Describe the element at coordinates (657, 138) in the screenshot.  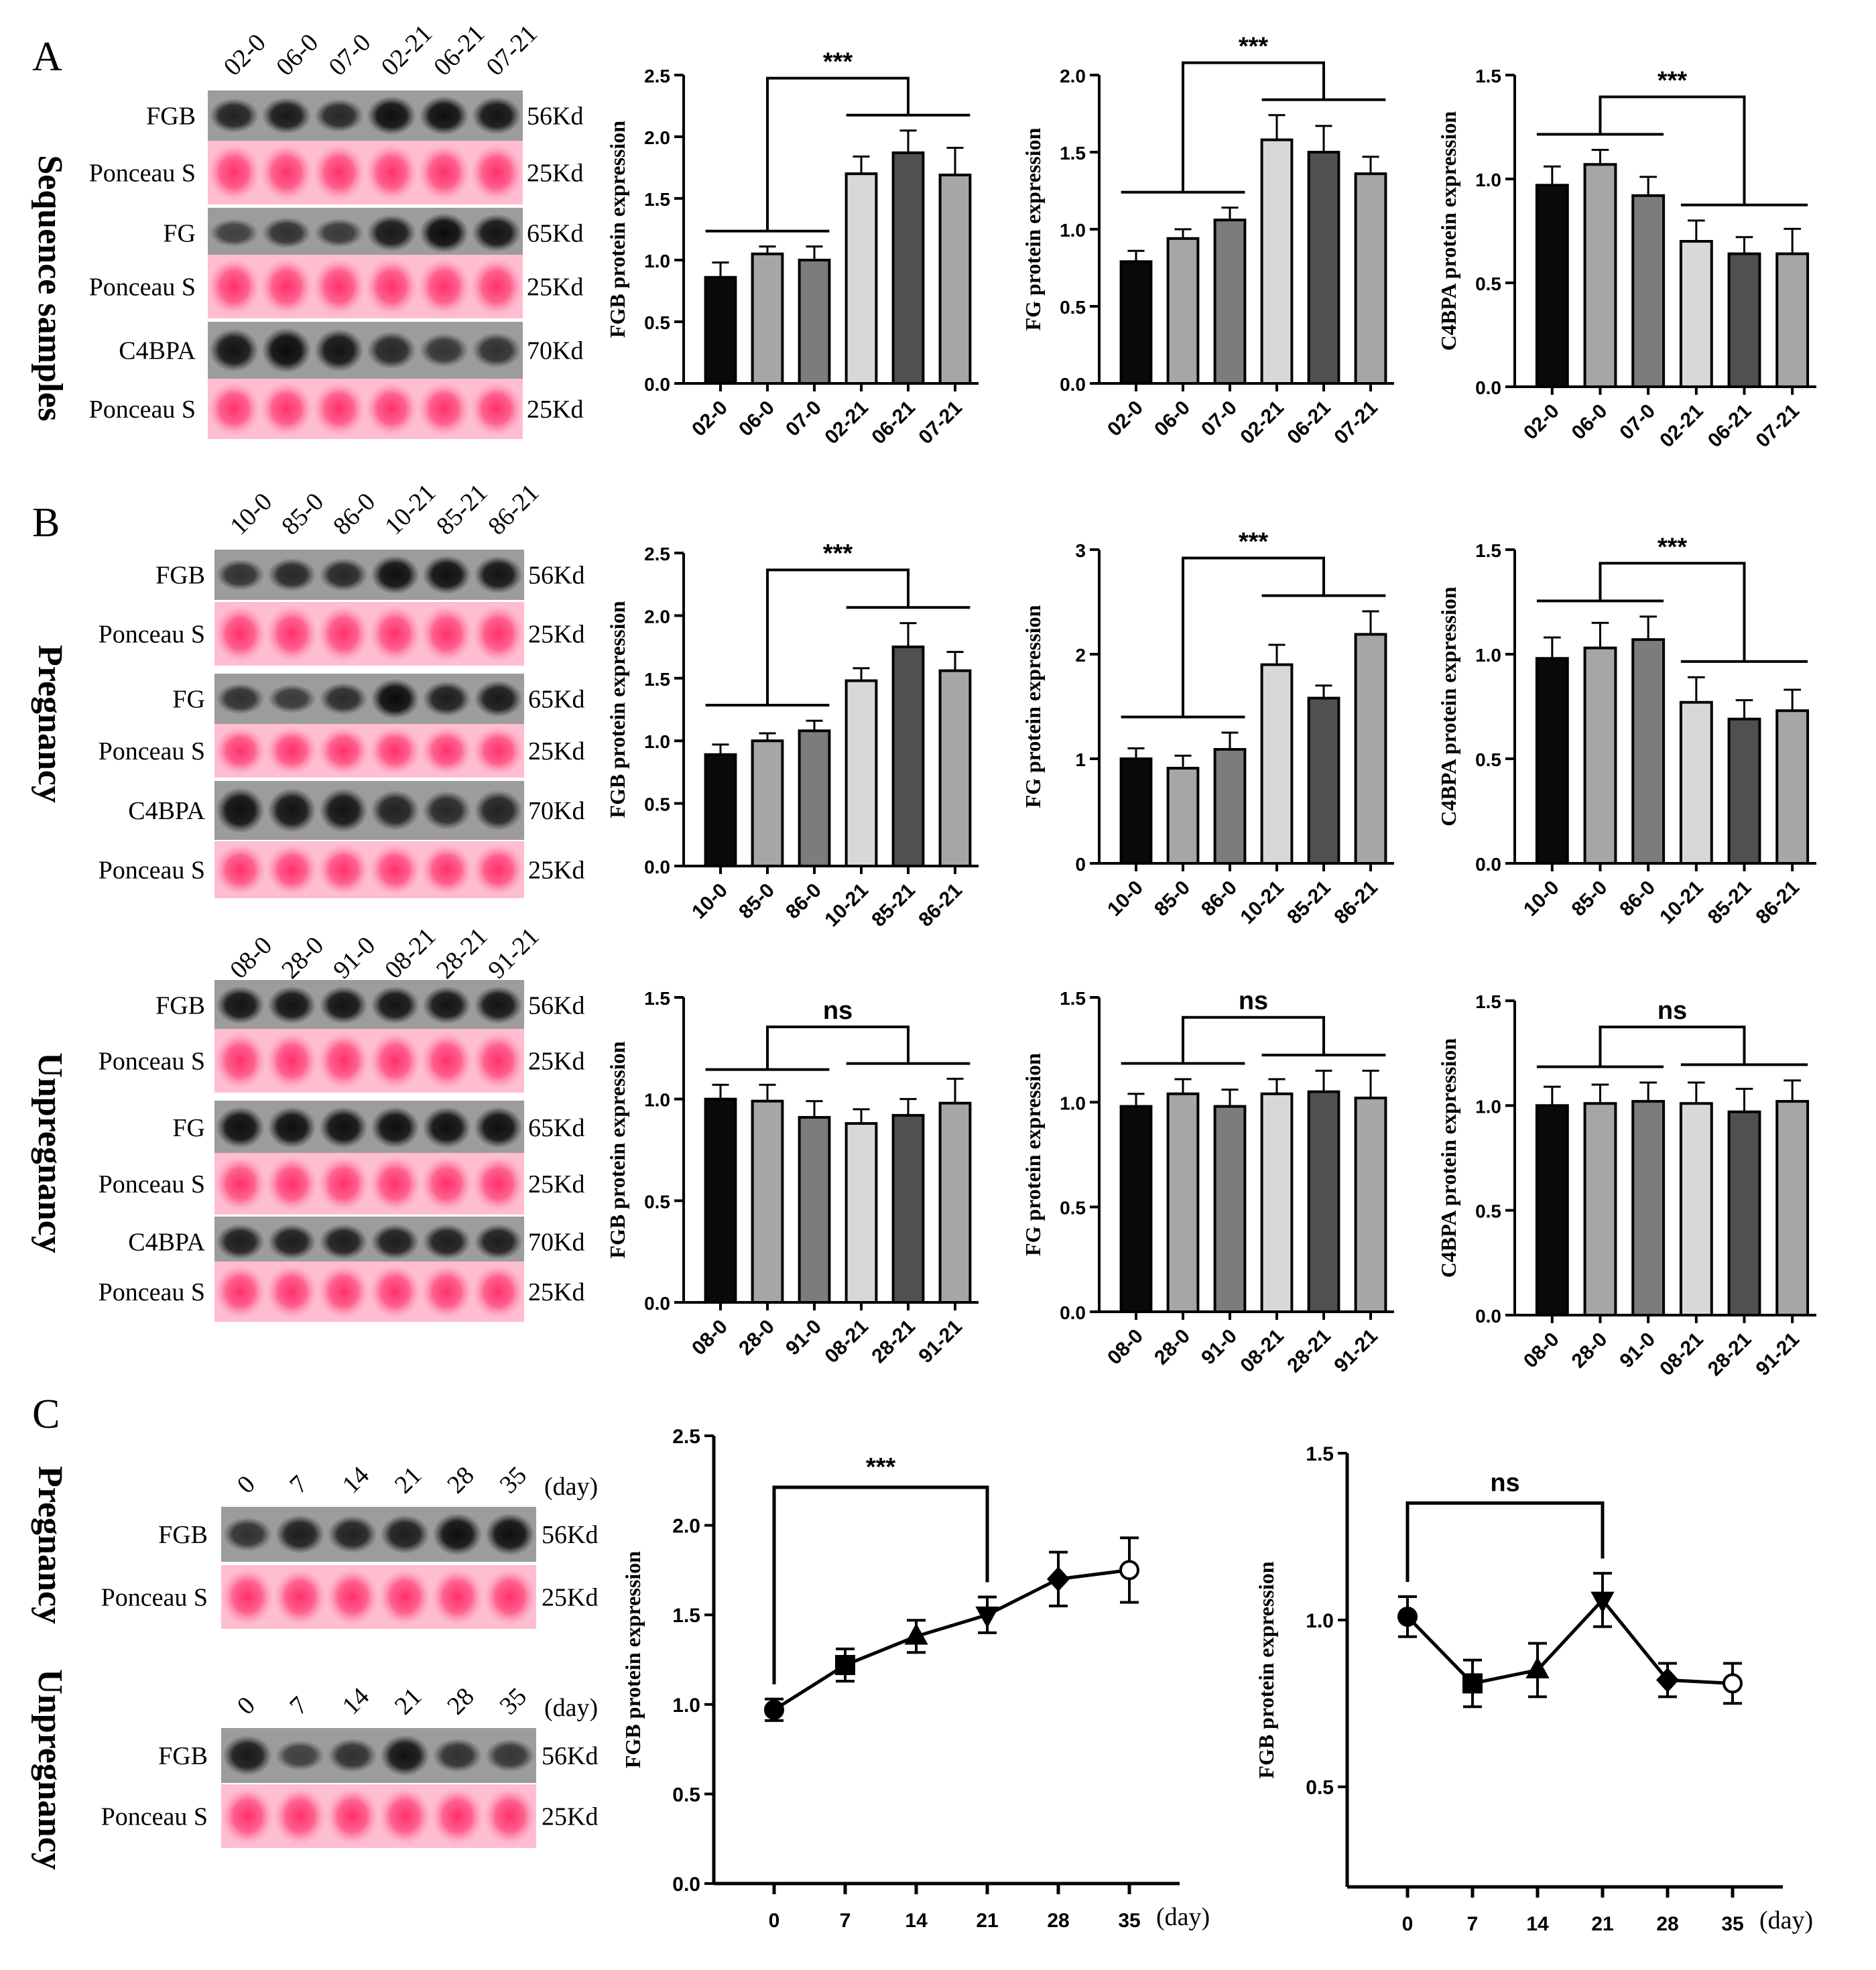
I see `y-tick-label: 2.0` at that location.